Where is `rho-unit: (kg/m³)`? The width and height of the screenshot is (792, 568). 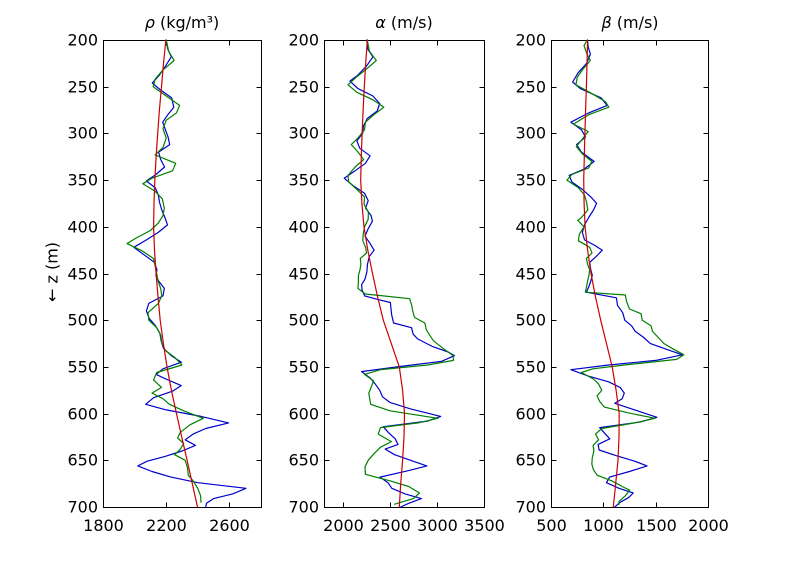 rho-unit: (kg/m³) is located at coordinates (187, 22).